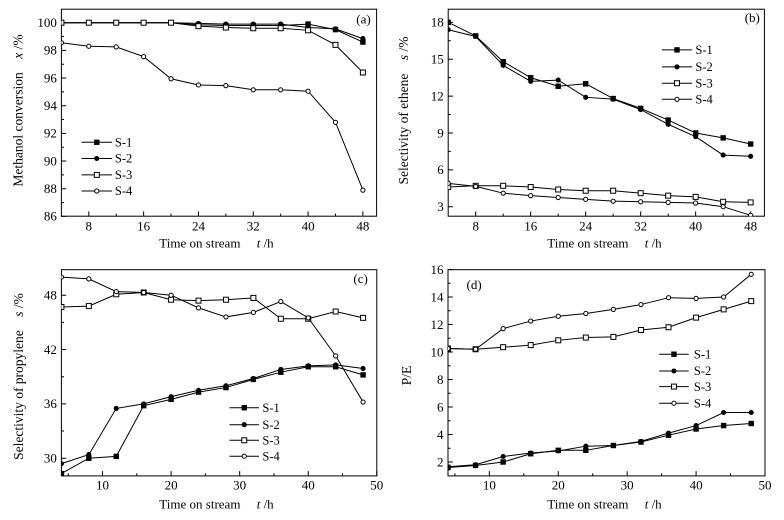  Describe the element at coordinates (437, 22) in the screenshot. I see `svg-text: 18` at that location.